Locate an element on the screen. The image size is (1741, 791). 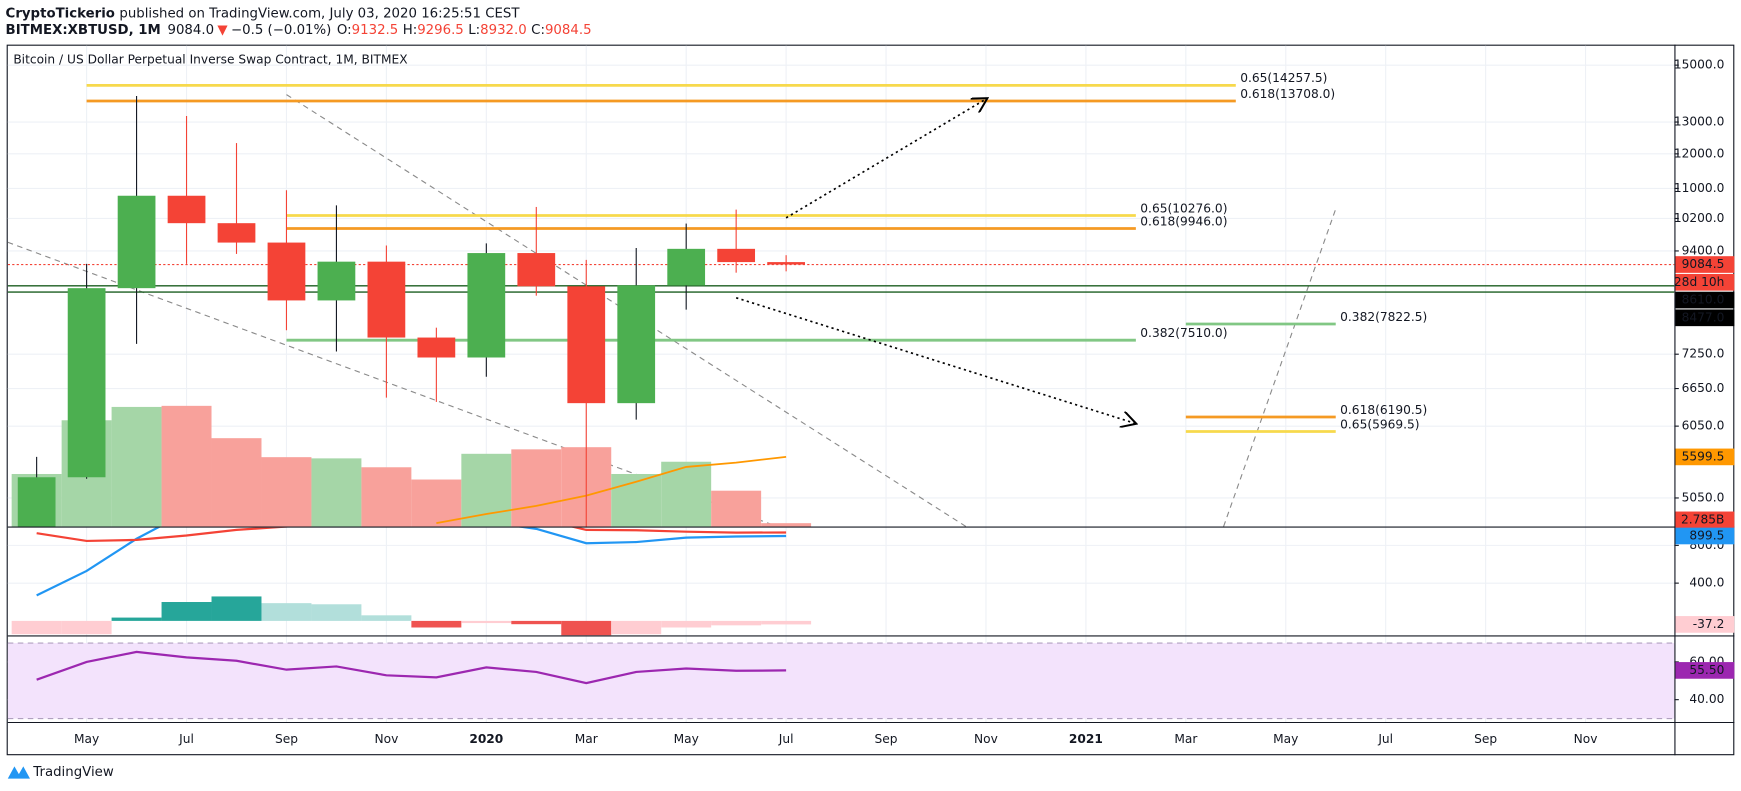
level-label: 0.65(5969.5) is located at coordinates (1379, 424).